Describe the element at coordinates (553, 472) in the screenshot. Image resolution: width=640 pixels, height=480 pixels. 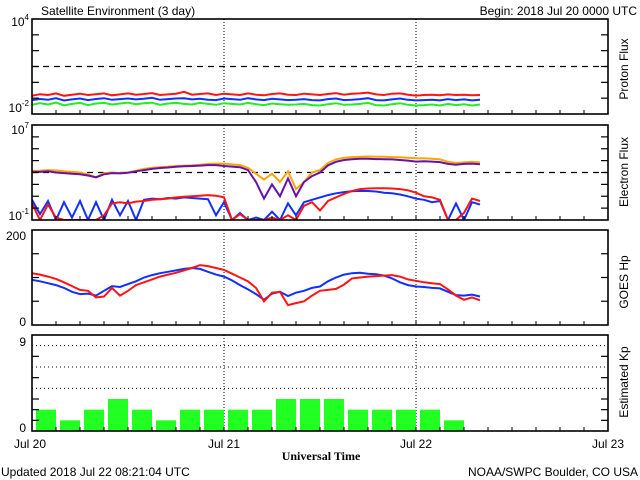
I see `credit-label: NOAA/SWPC Boulder, CO USA` at that location.